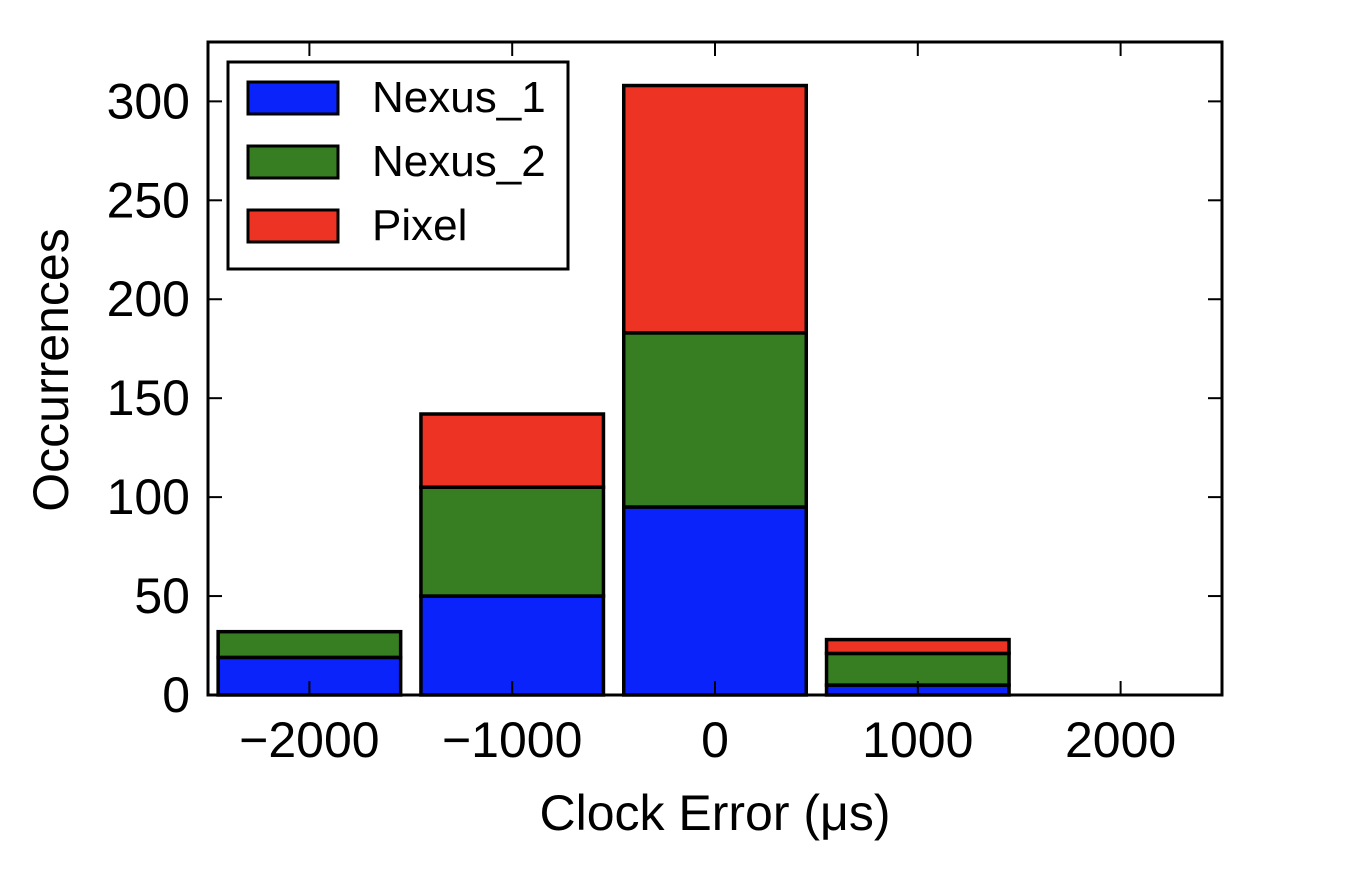 The height and width of the screenshot is (877, 1360). Describe the element at coordinates (162, 596) in the screenshot. I see `y-tick-label: 50` at that location.